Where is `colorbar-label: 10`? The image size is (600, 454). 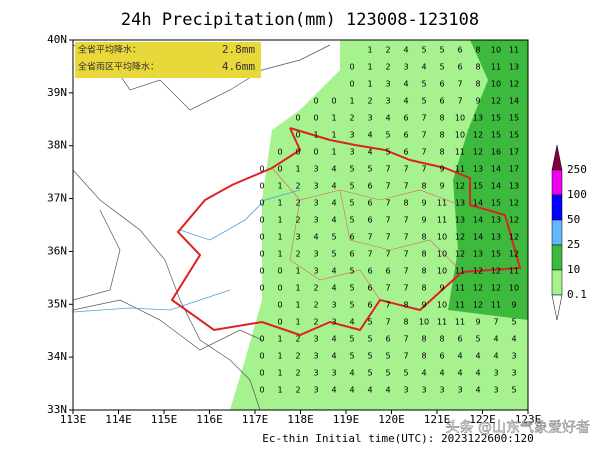 colorbar-label: 10 is located at coordinates (573, 269).